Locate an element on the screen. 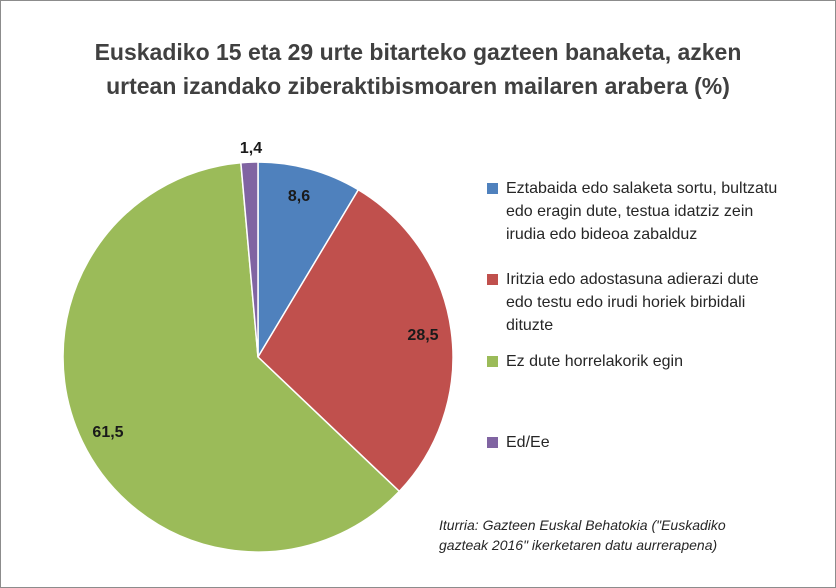 This screenshot has width=836, height=588. slice-data-label: 1,4 is located at coordinates (251, 148).